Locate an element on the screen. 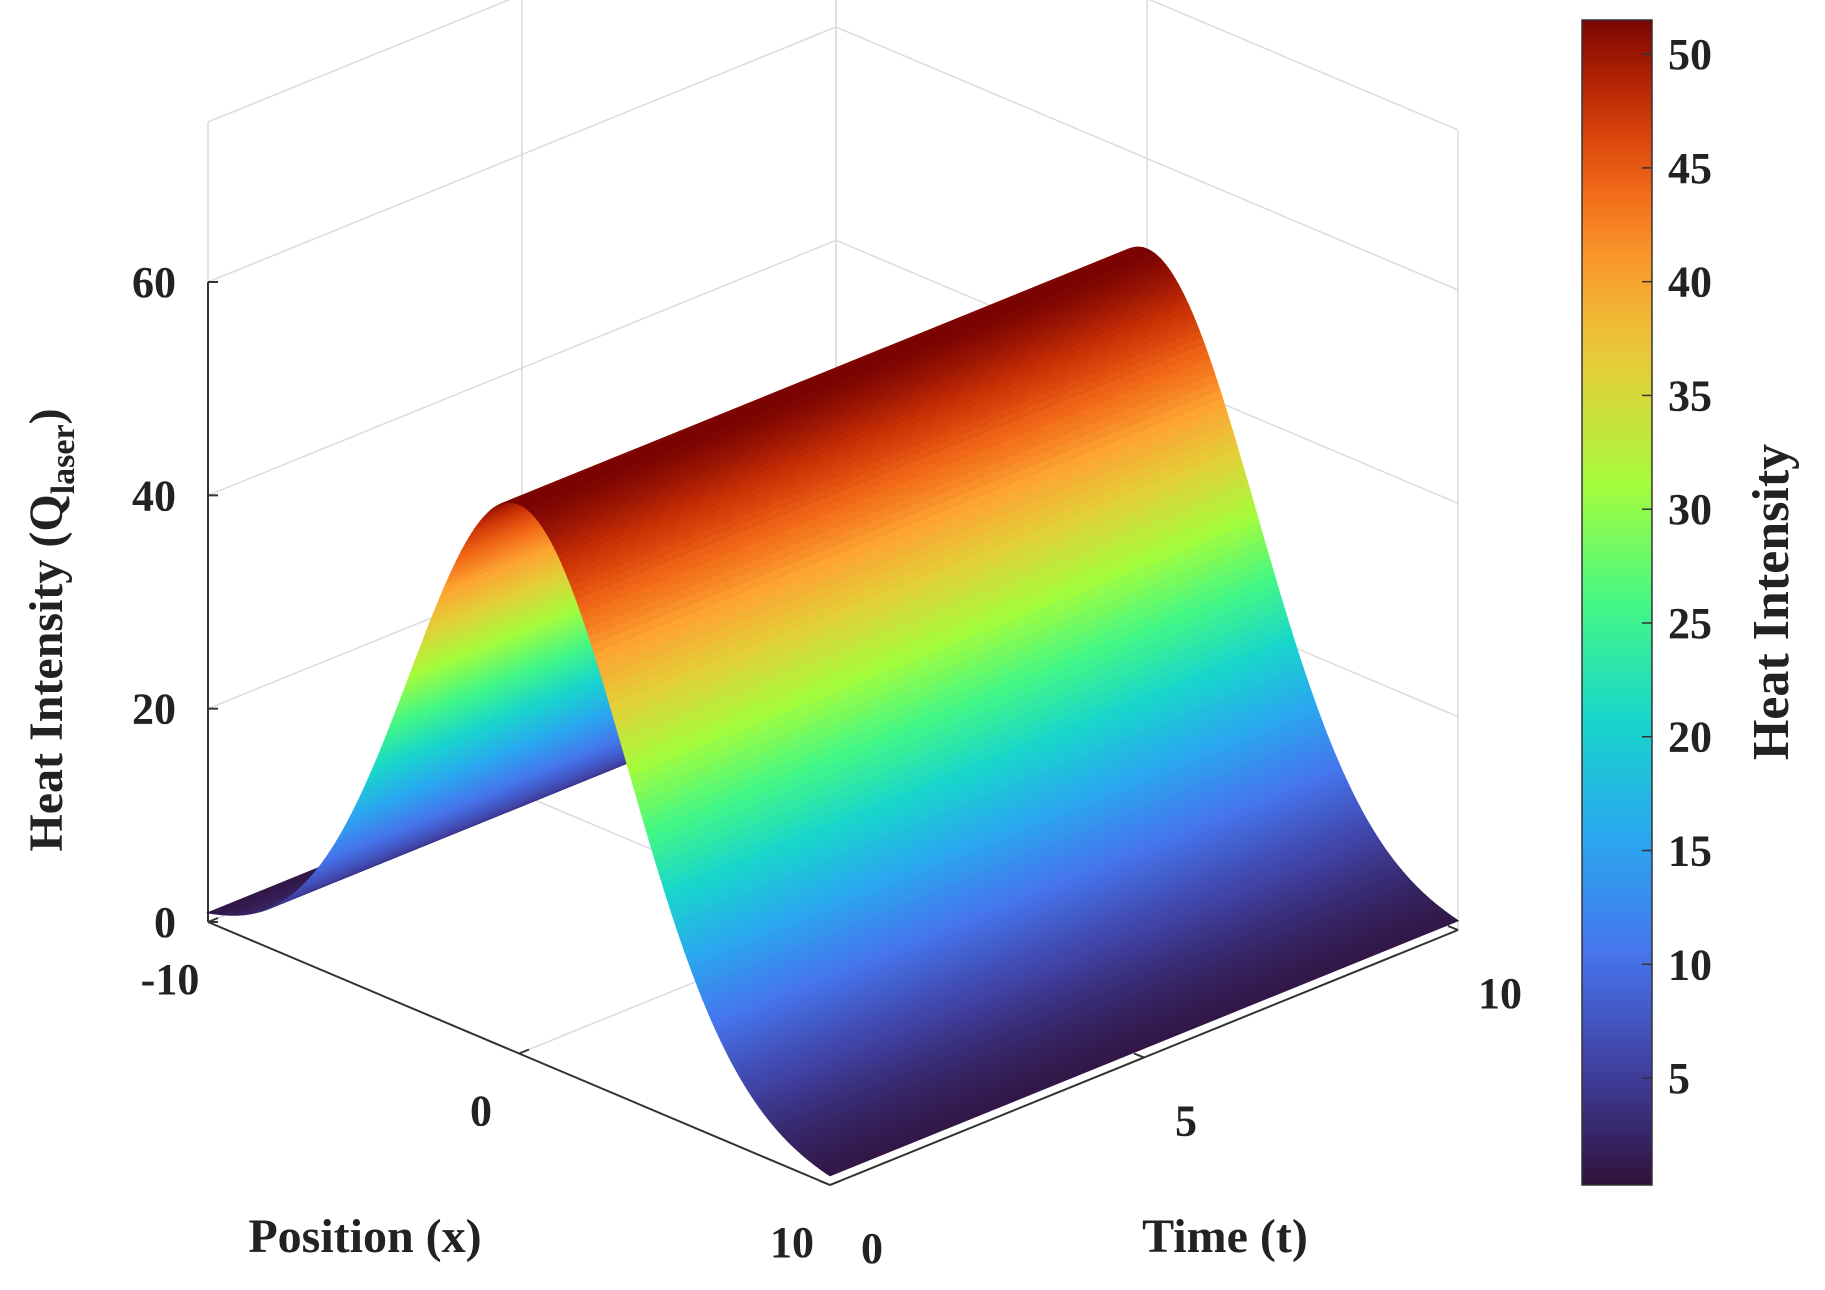 The width and height of the screenshot is (1825, 1290). x-tick-label: 0 is located at coordinates (481, 1111).